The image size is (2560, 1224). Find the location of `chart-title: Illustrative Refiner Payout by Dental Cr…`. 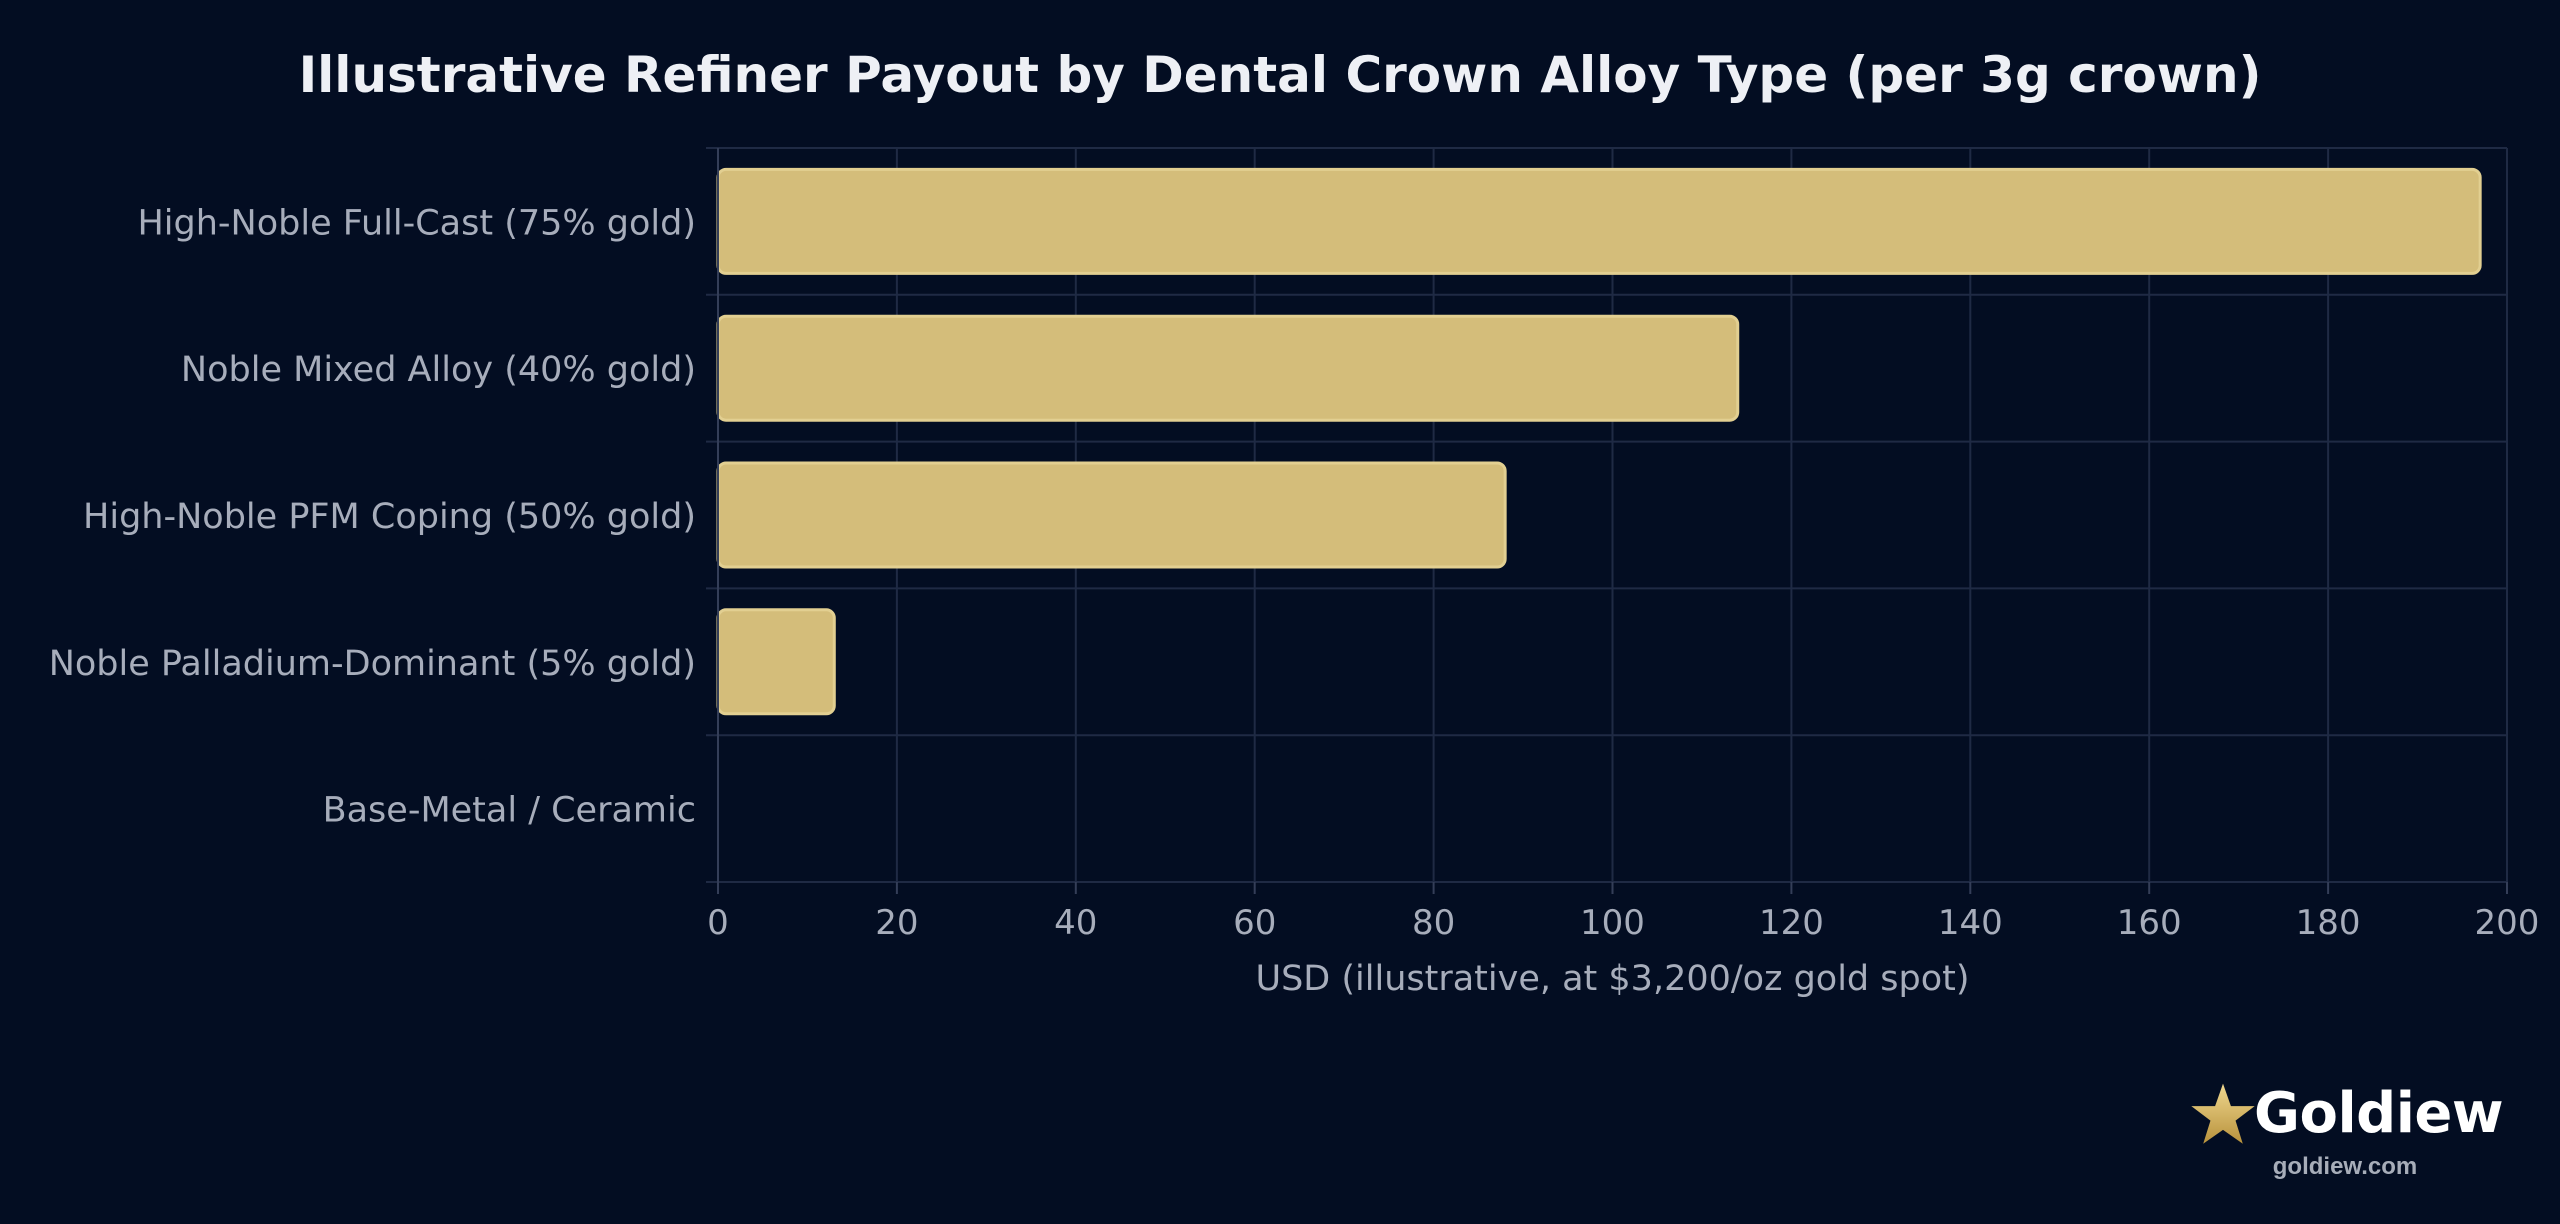

chart-title: Illustrative Refiner Payout by Dental Cr… is located at coordinates (1280, 75).